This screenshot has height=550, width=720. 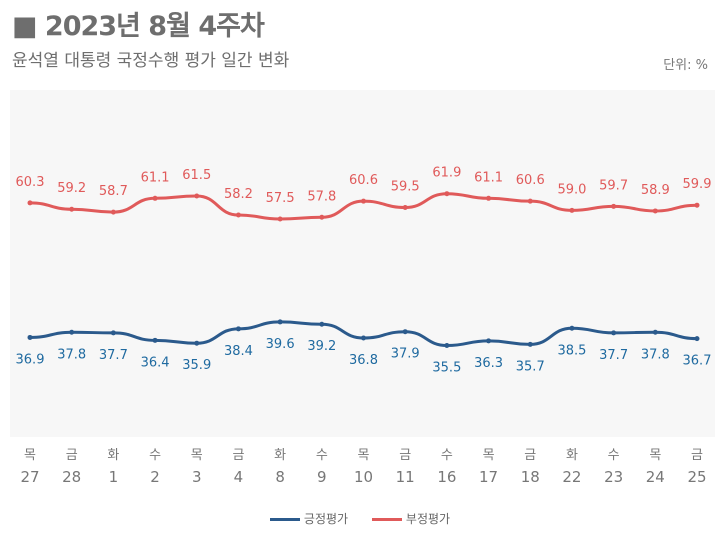 What do you see at coordinates (428, 519) in the screenshot?
I see `legend-label: 부정평가` at bounding box center [428, 519].